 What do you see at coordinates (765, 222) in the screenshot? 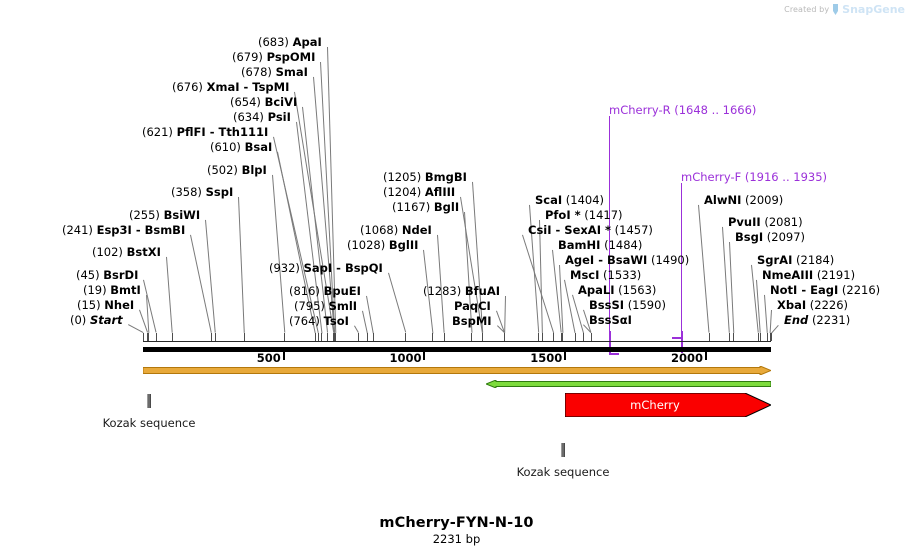
I see `enzyme-label: PvuII (2081)` at bounding box center [765, 222].